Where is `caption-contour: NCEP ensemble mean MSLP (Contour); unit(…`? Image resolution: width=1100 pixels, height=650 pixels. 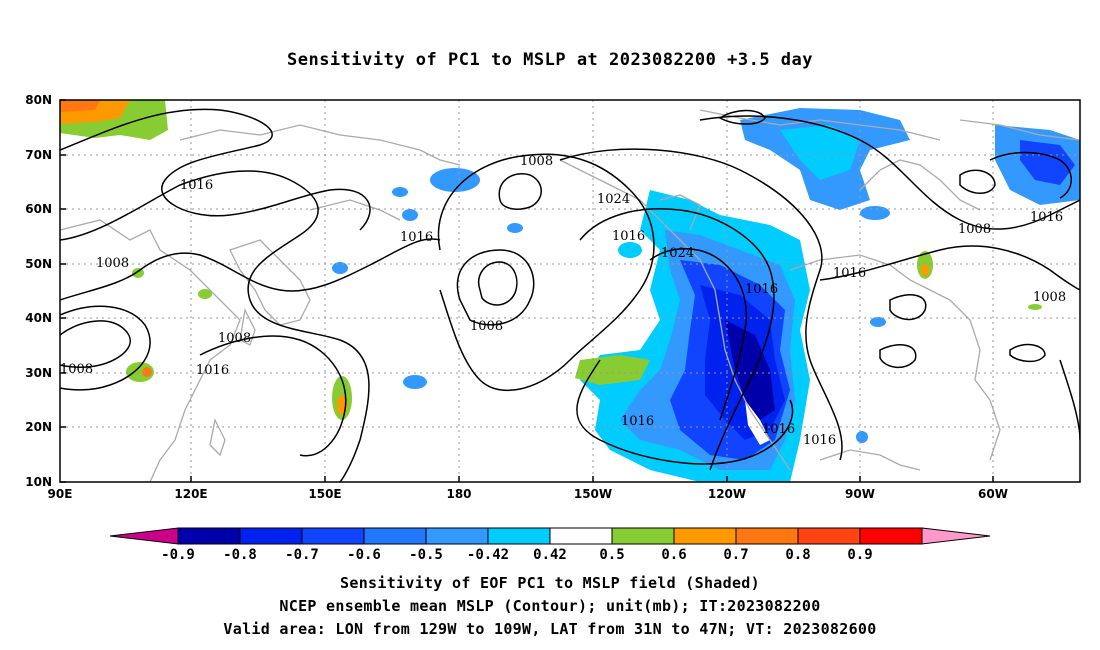
caption-contour: NCEP ensemble mean MSLP (Contour); unit(… is located at coordinates (550, 606).